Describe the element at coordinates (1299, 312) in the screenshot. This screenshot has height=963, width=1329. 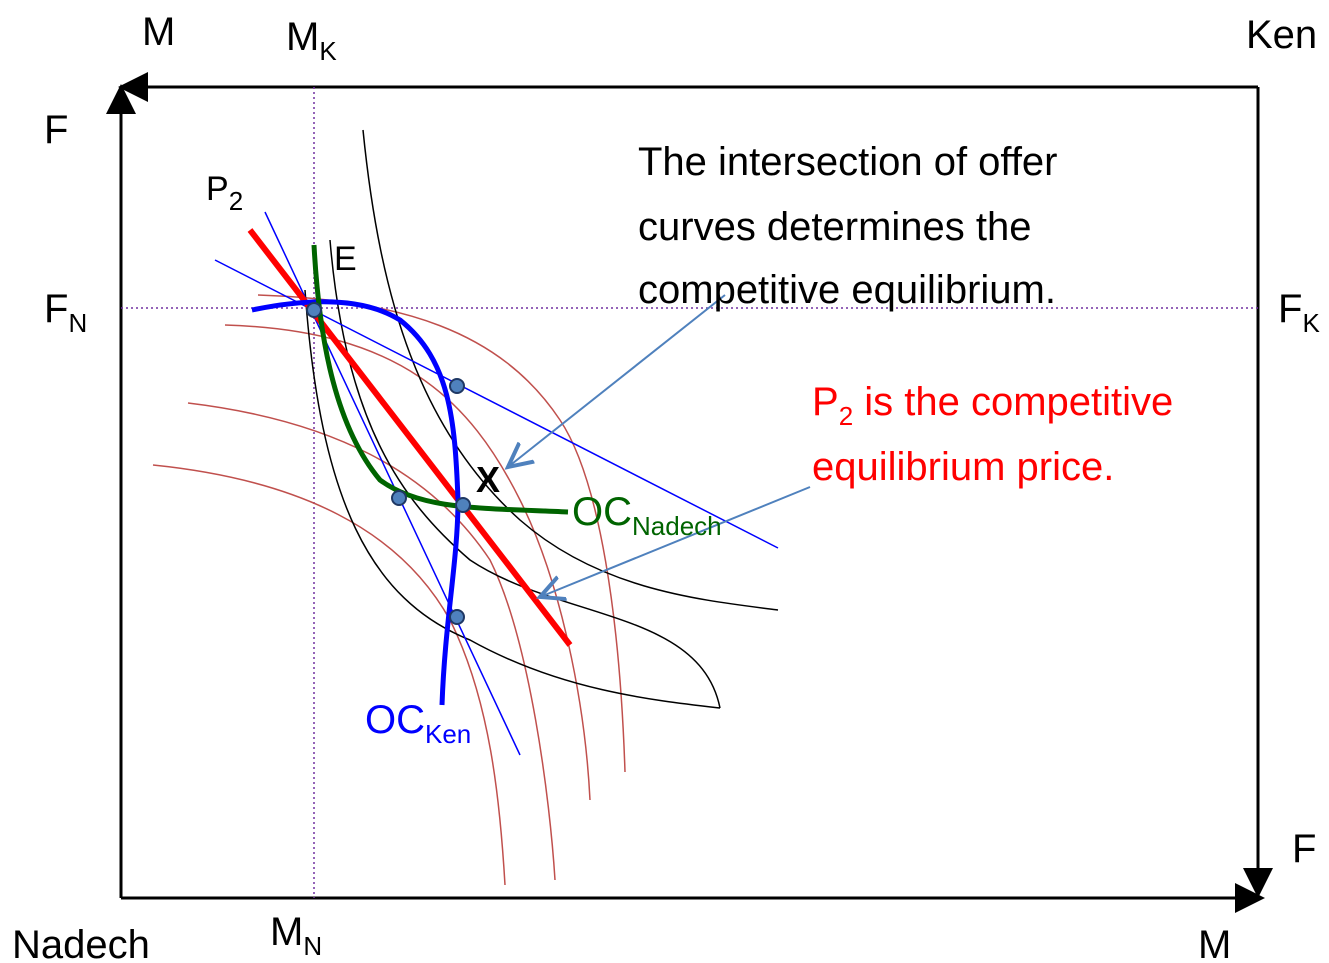
I see `label: FK` at that location.